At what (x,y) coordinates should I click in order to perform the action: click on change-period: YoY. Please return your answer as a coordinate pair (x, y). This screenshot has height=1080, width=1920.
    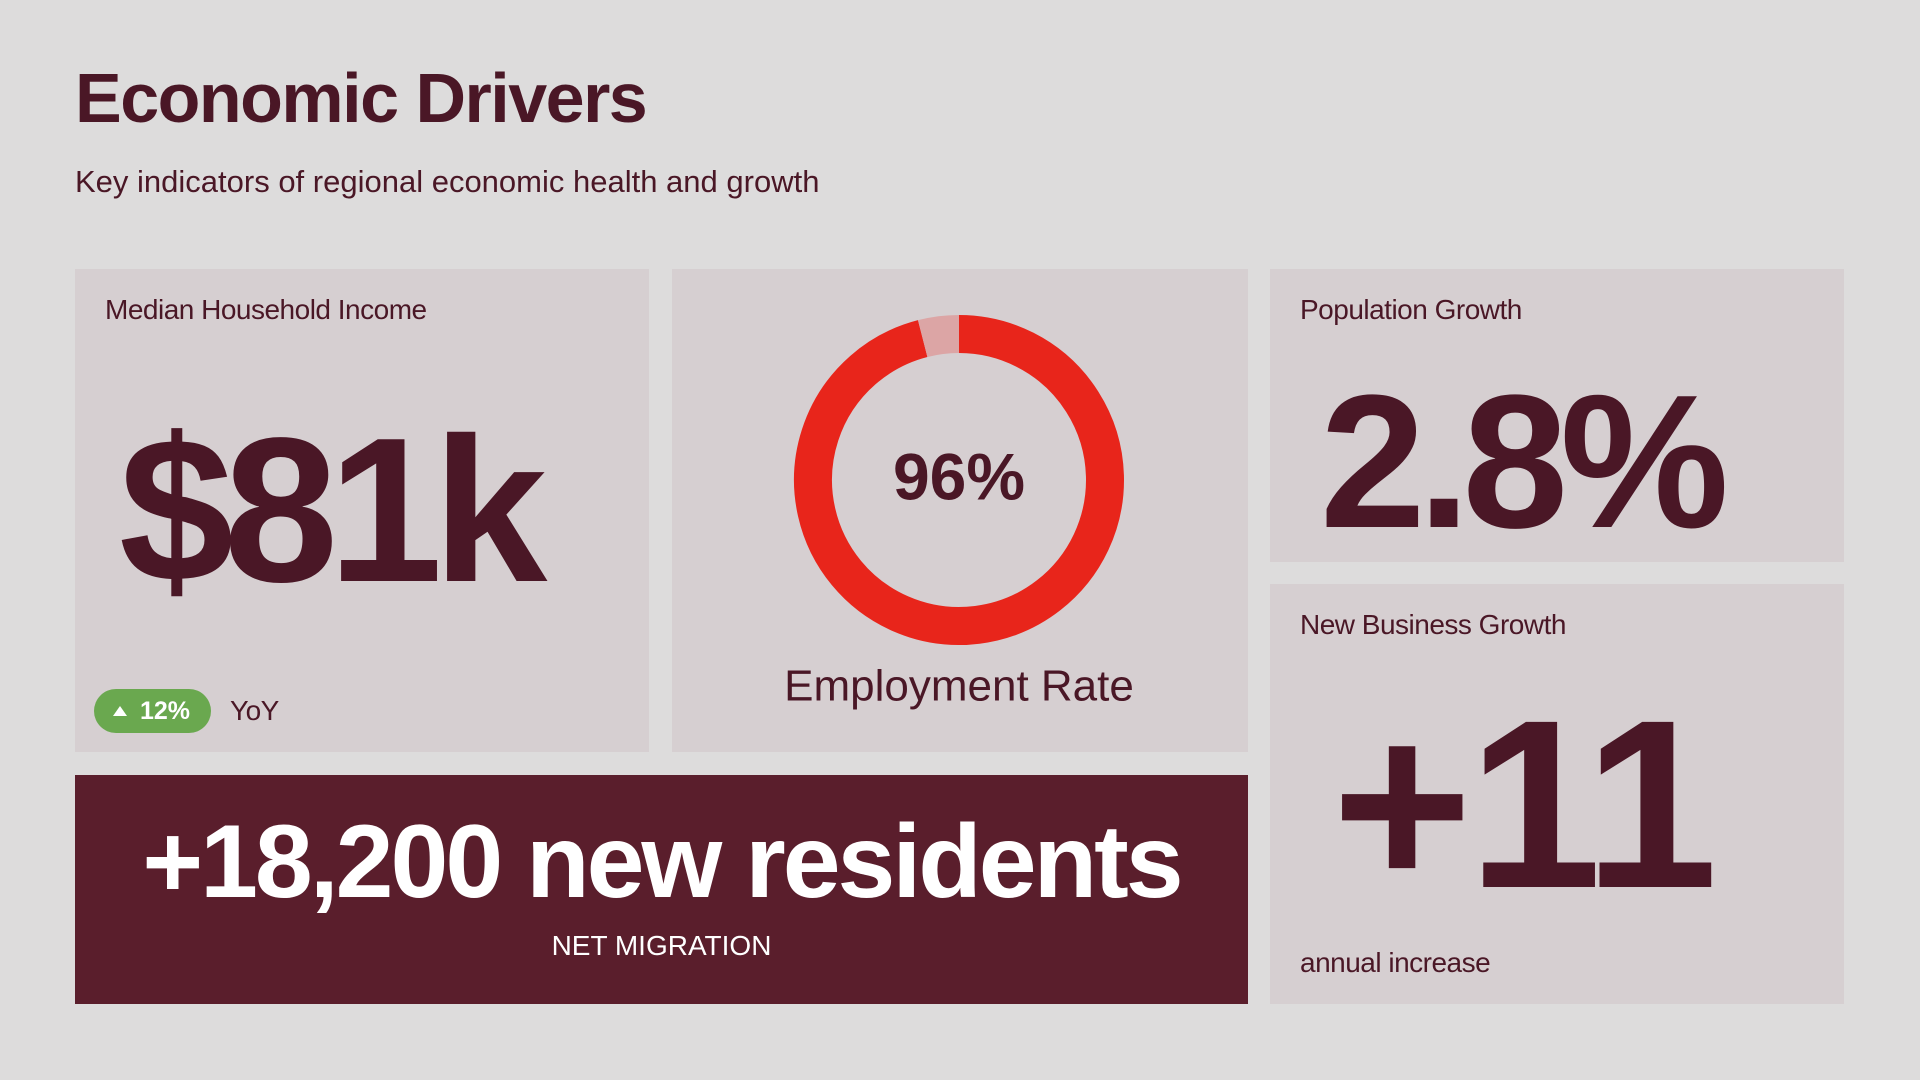
    Looking at the image, I should click on (254, 710).